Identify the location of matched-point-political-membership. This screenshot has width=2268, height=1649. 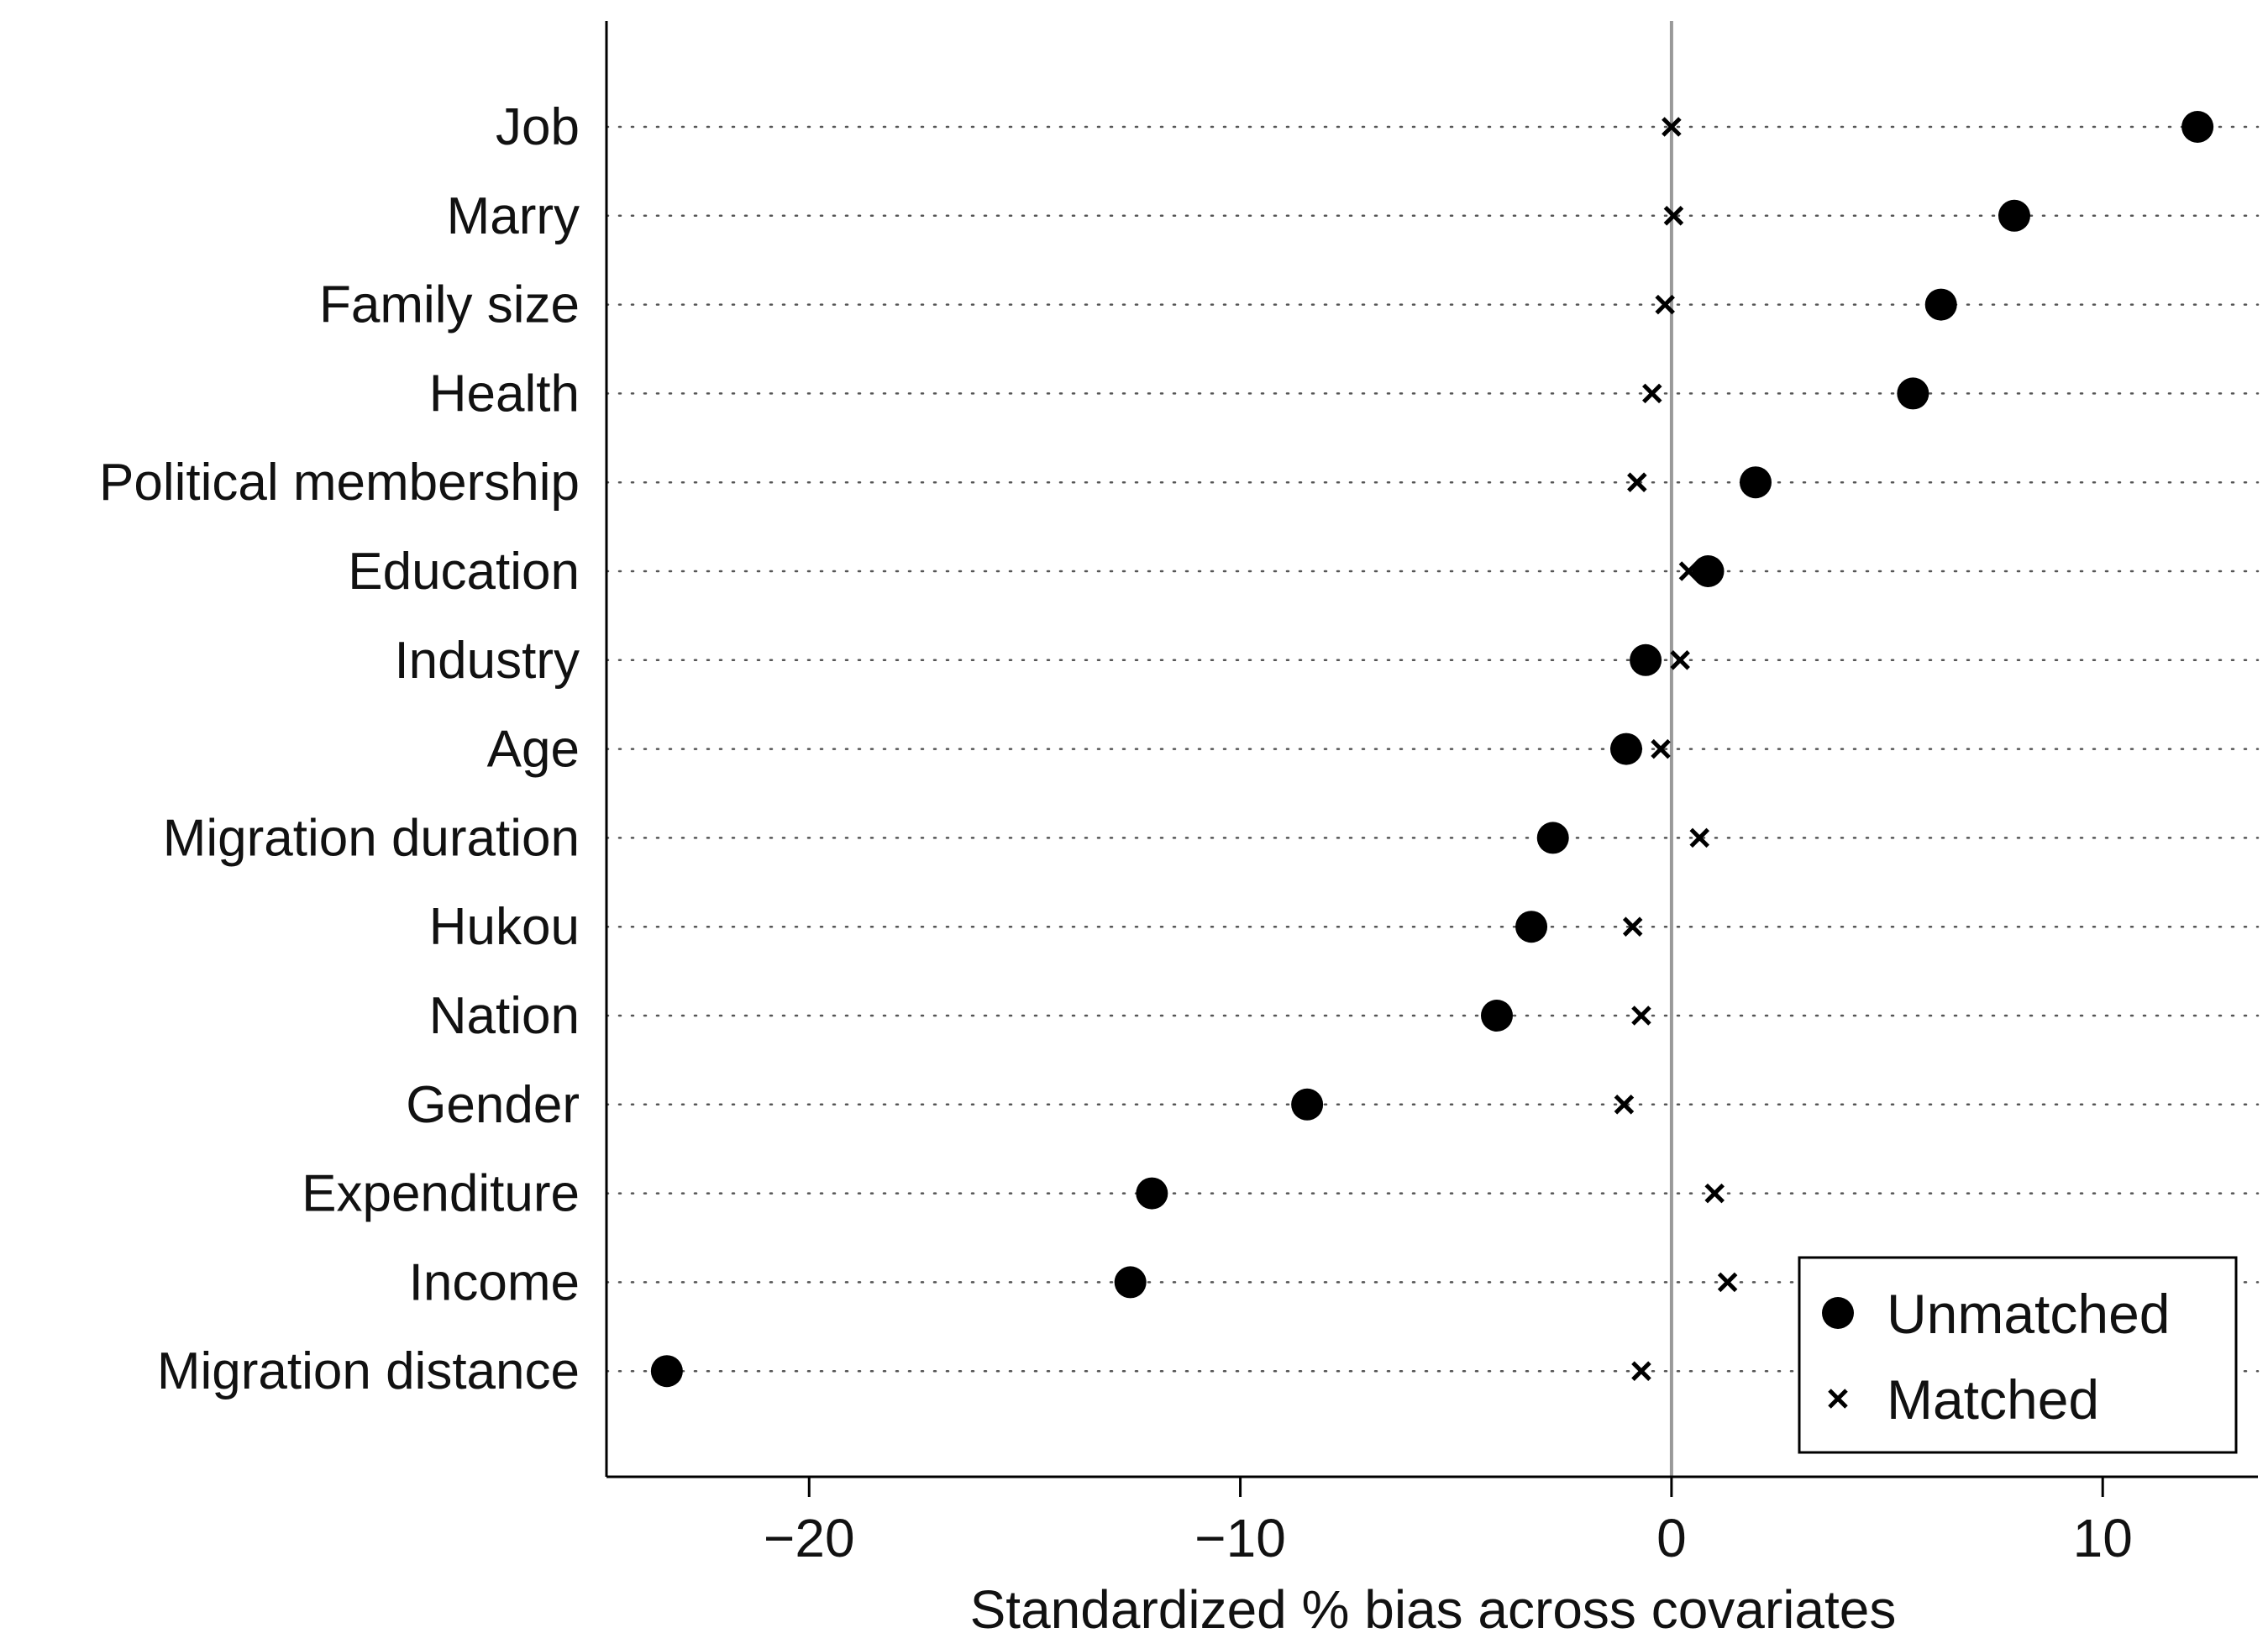
(1637, 482).